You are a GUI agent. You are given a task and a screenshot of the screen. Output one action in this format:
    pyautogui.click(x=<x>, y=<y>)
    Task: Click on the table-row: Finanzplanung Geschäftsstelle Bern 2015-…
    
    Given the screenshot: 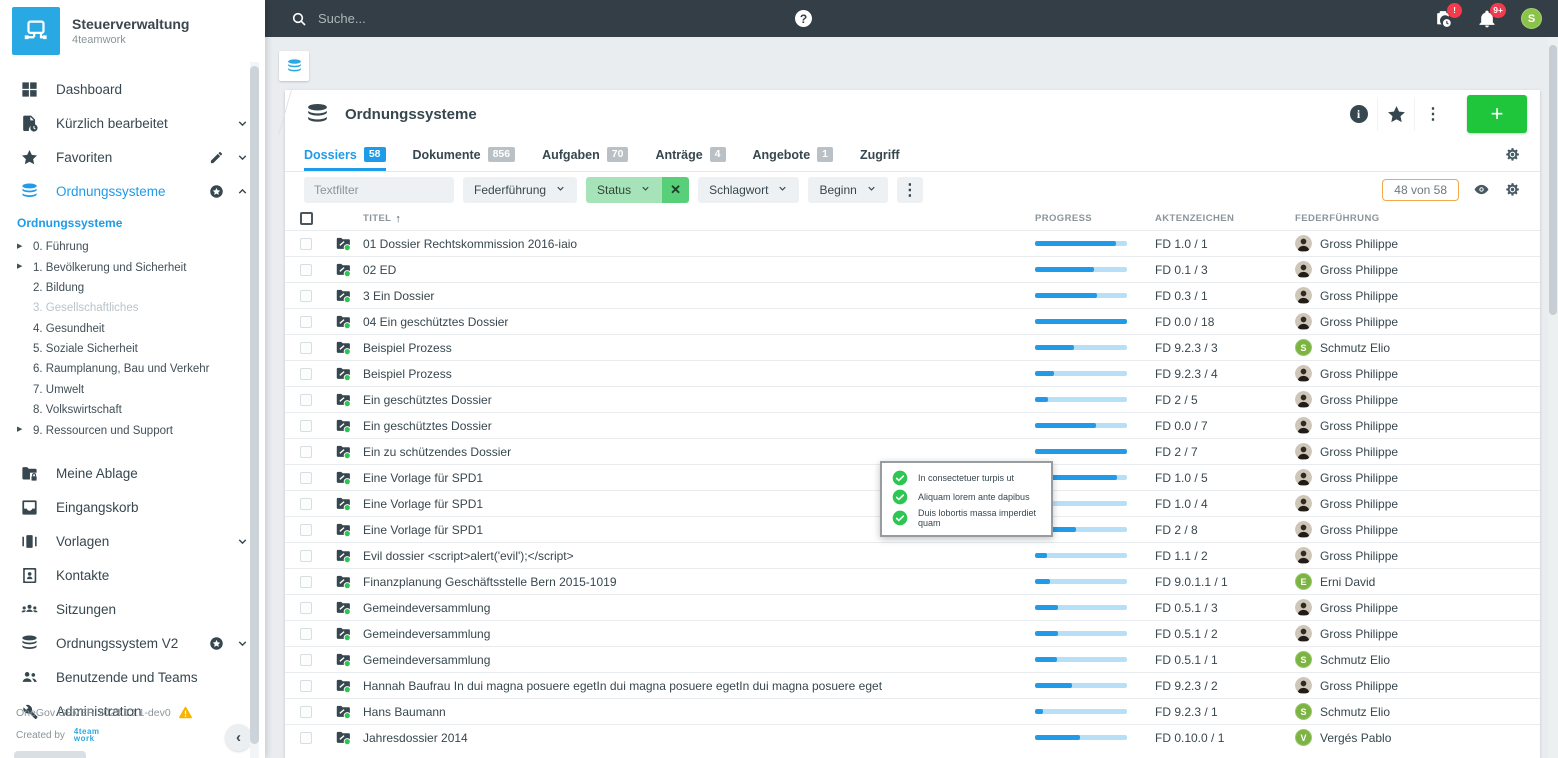 What is the action you would take?
    pyautogui.click(x=912, y=581)
    